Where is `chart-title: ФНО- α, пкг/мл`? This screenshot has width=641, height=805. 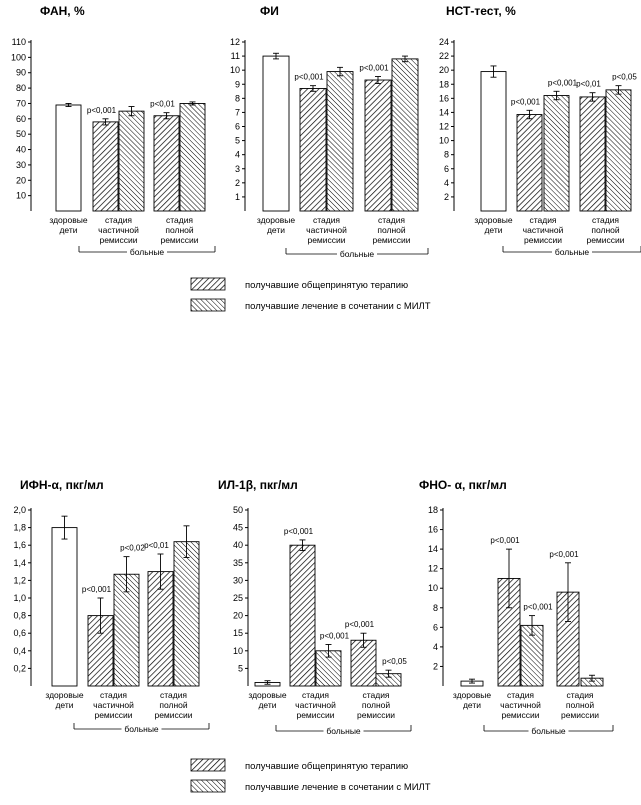 chart-title: ФНО- α, пкг/мл is located at coordinates (463, 485).